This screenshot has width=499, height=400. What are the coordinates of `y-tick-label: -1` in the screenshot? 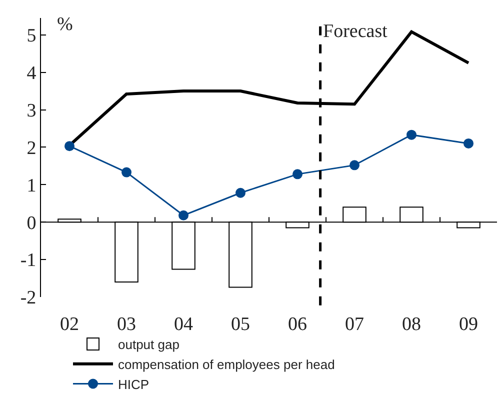 It's located at (28, 261).